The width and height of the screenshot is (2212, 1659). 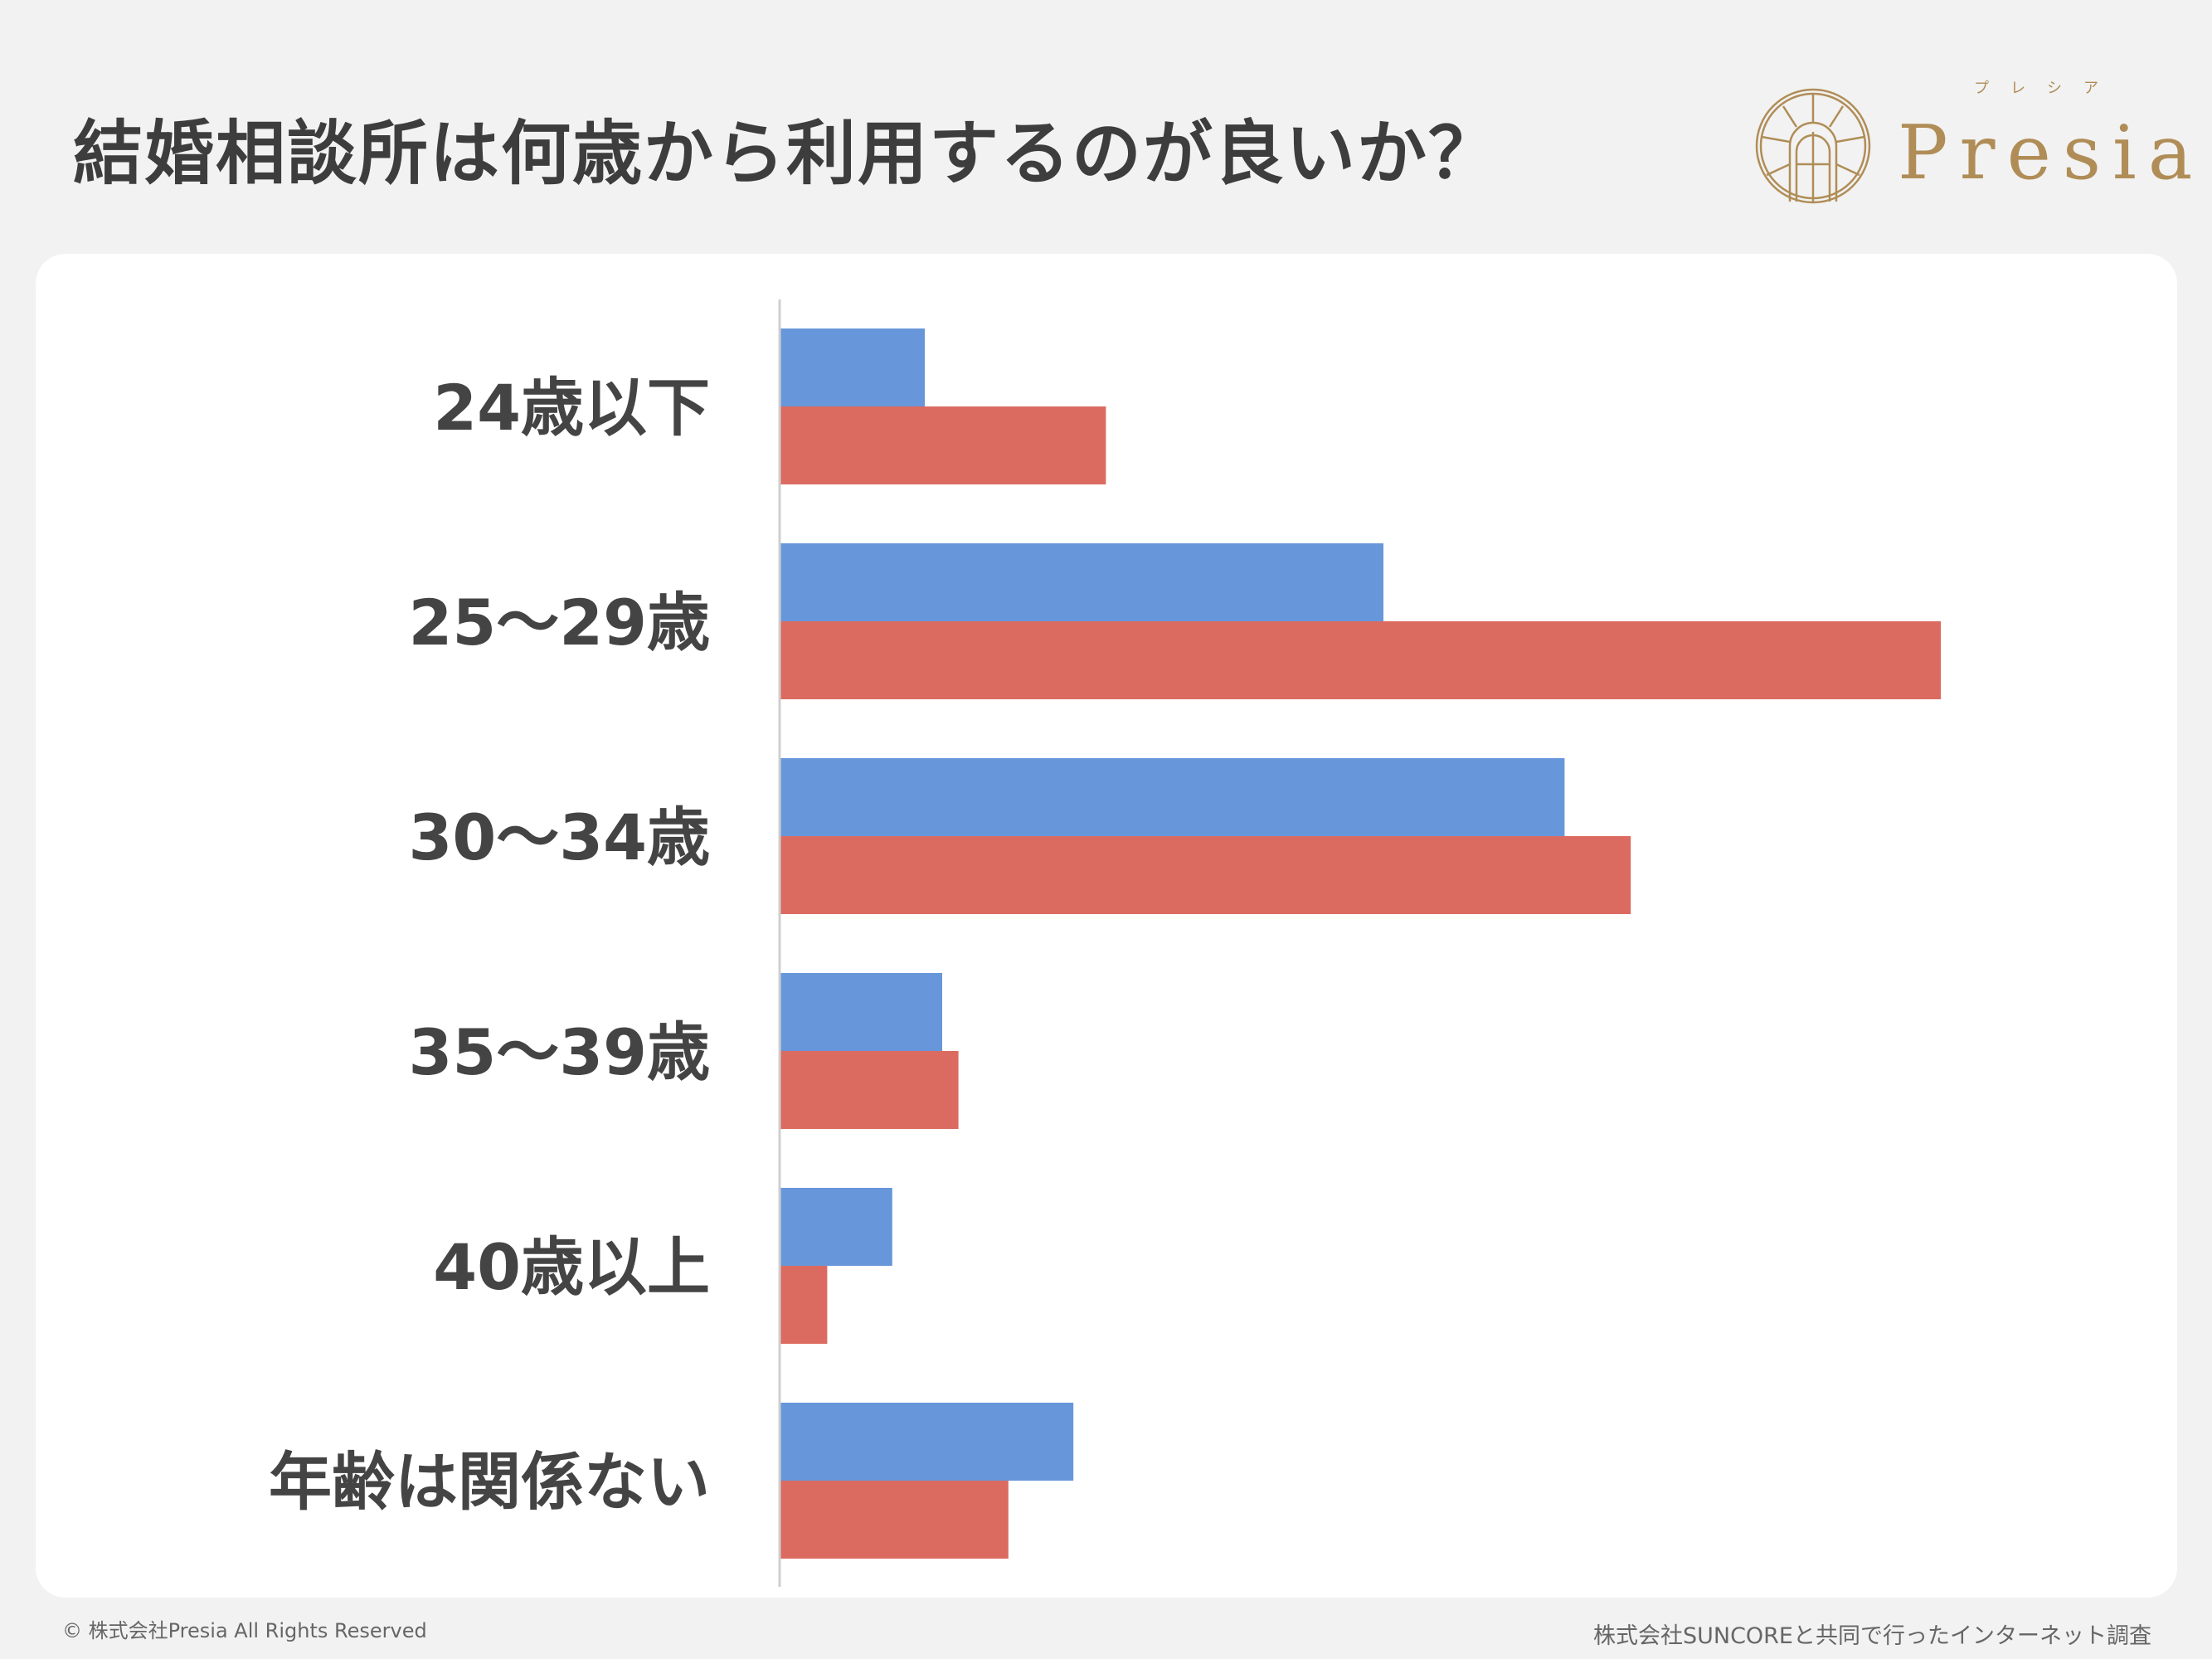 What do you see at coordinates (571, 1267) in the screenshot?
I see `category-label: 40歳以上` at bounding box center [571, 1267].